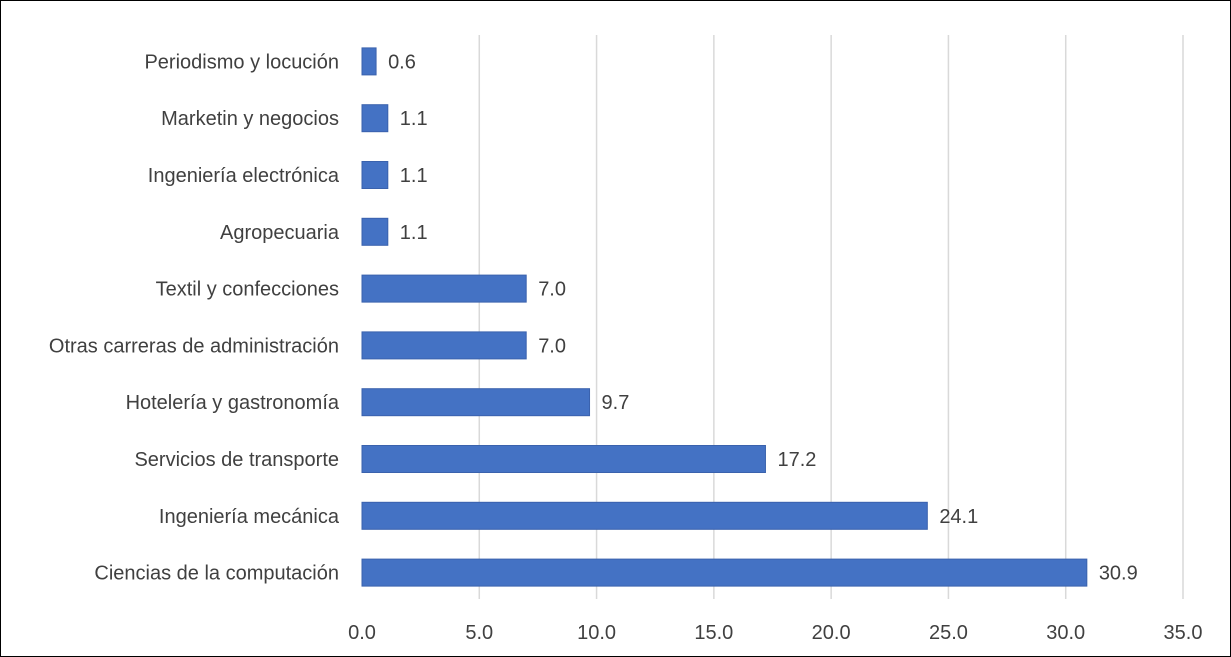 This screenshot has width=1231, height=657. What do you see at coordinates (249, 517) in the screenshot?
I see `category-label: Ingeniería mecánica` at bounding box center [249, 517].